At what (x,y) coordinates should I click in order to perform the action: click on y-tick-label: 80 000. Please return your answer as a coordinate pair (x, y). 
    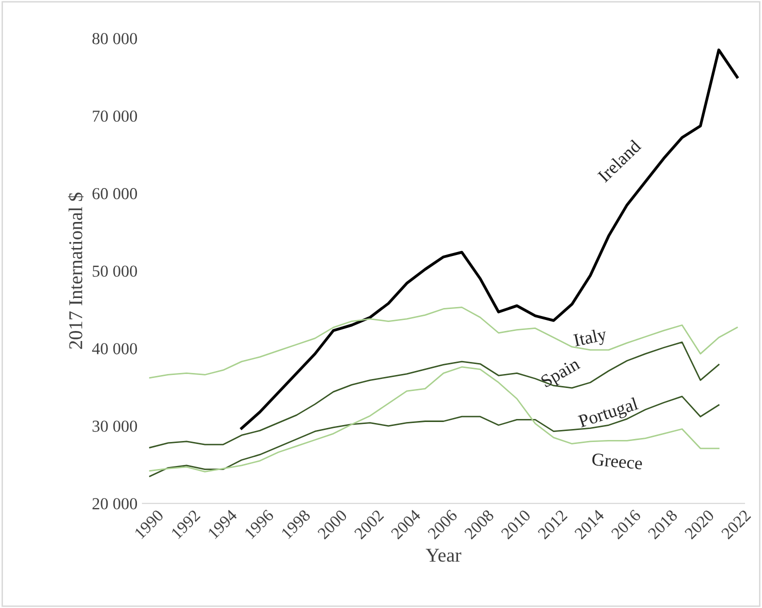
    Looking at the image, I should click on (114, 38).